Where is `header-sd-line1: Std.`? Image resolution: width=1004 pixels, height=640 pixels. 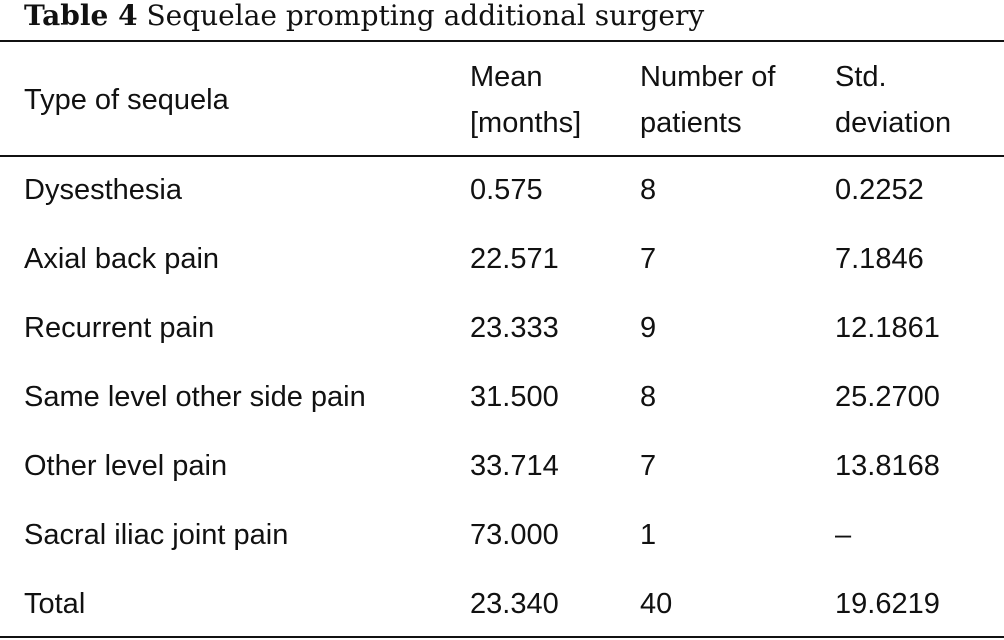
header-sd-line1: Std. is located at coordinates (861, 76).